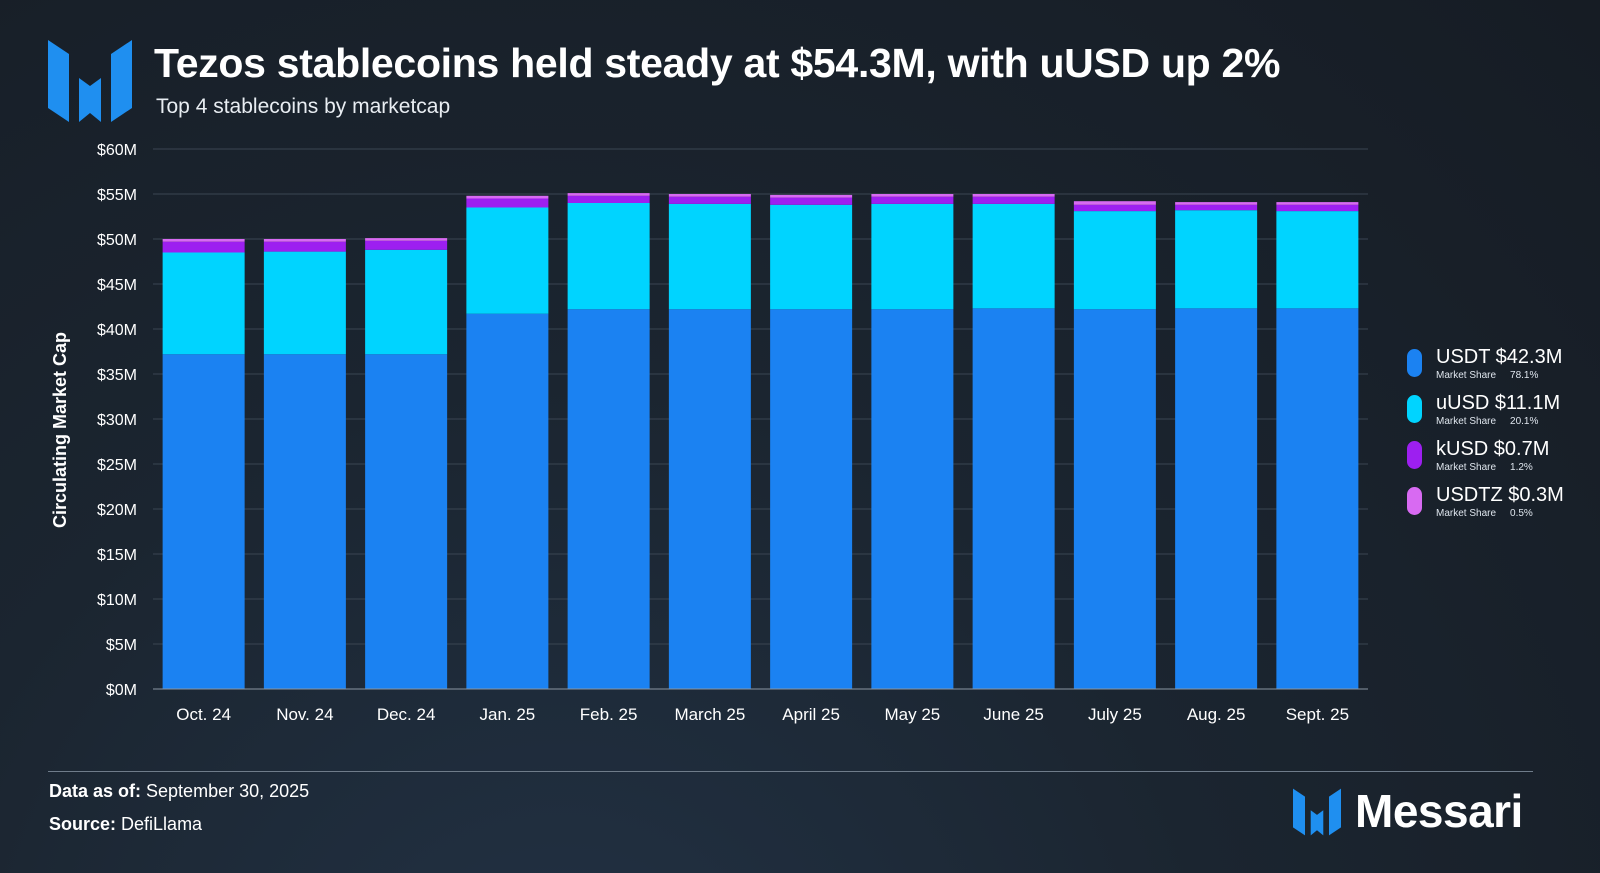 The height and width of the screenshot is (873, 1600). Describe the element at coordinates (117, 240) in the screenshot. I see `y-tick-label: $50M` at that location.